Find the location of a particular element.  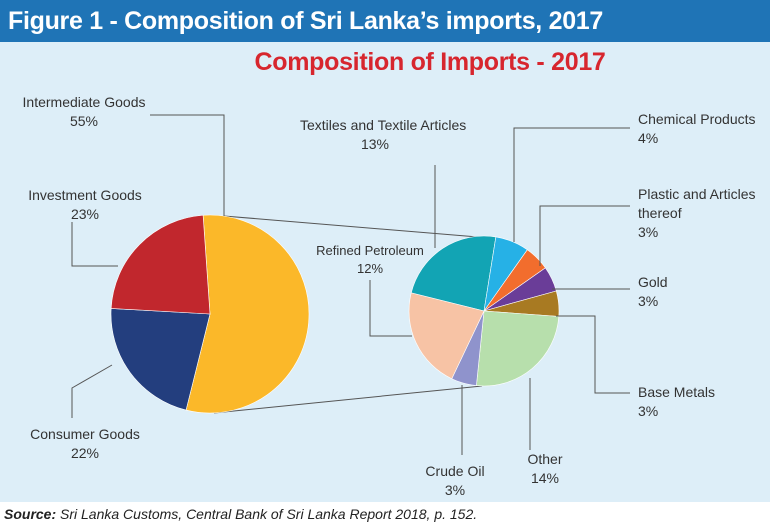

label-other-name: Other is located at coordinates (545, 459).